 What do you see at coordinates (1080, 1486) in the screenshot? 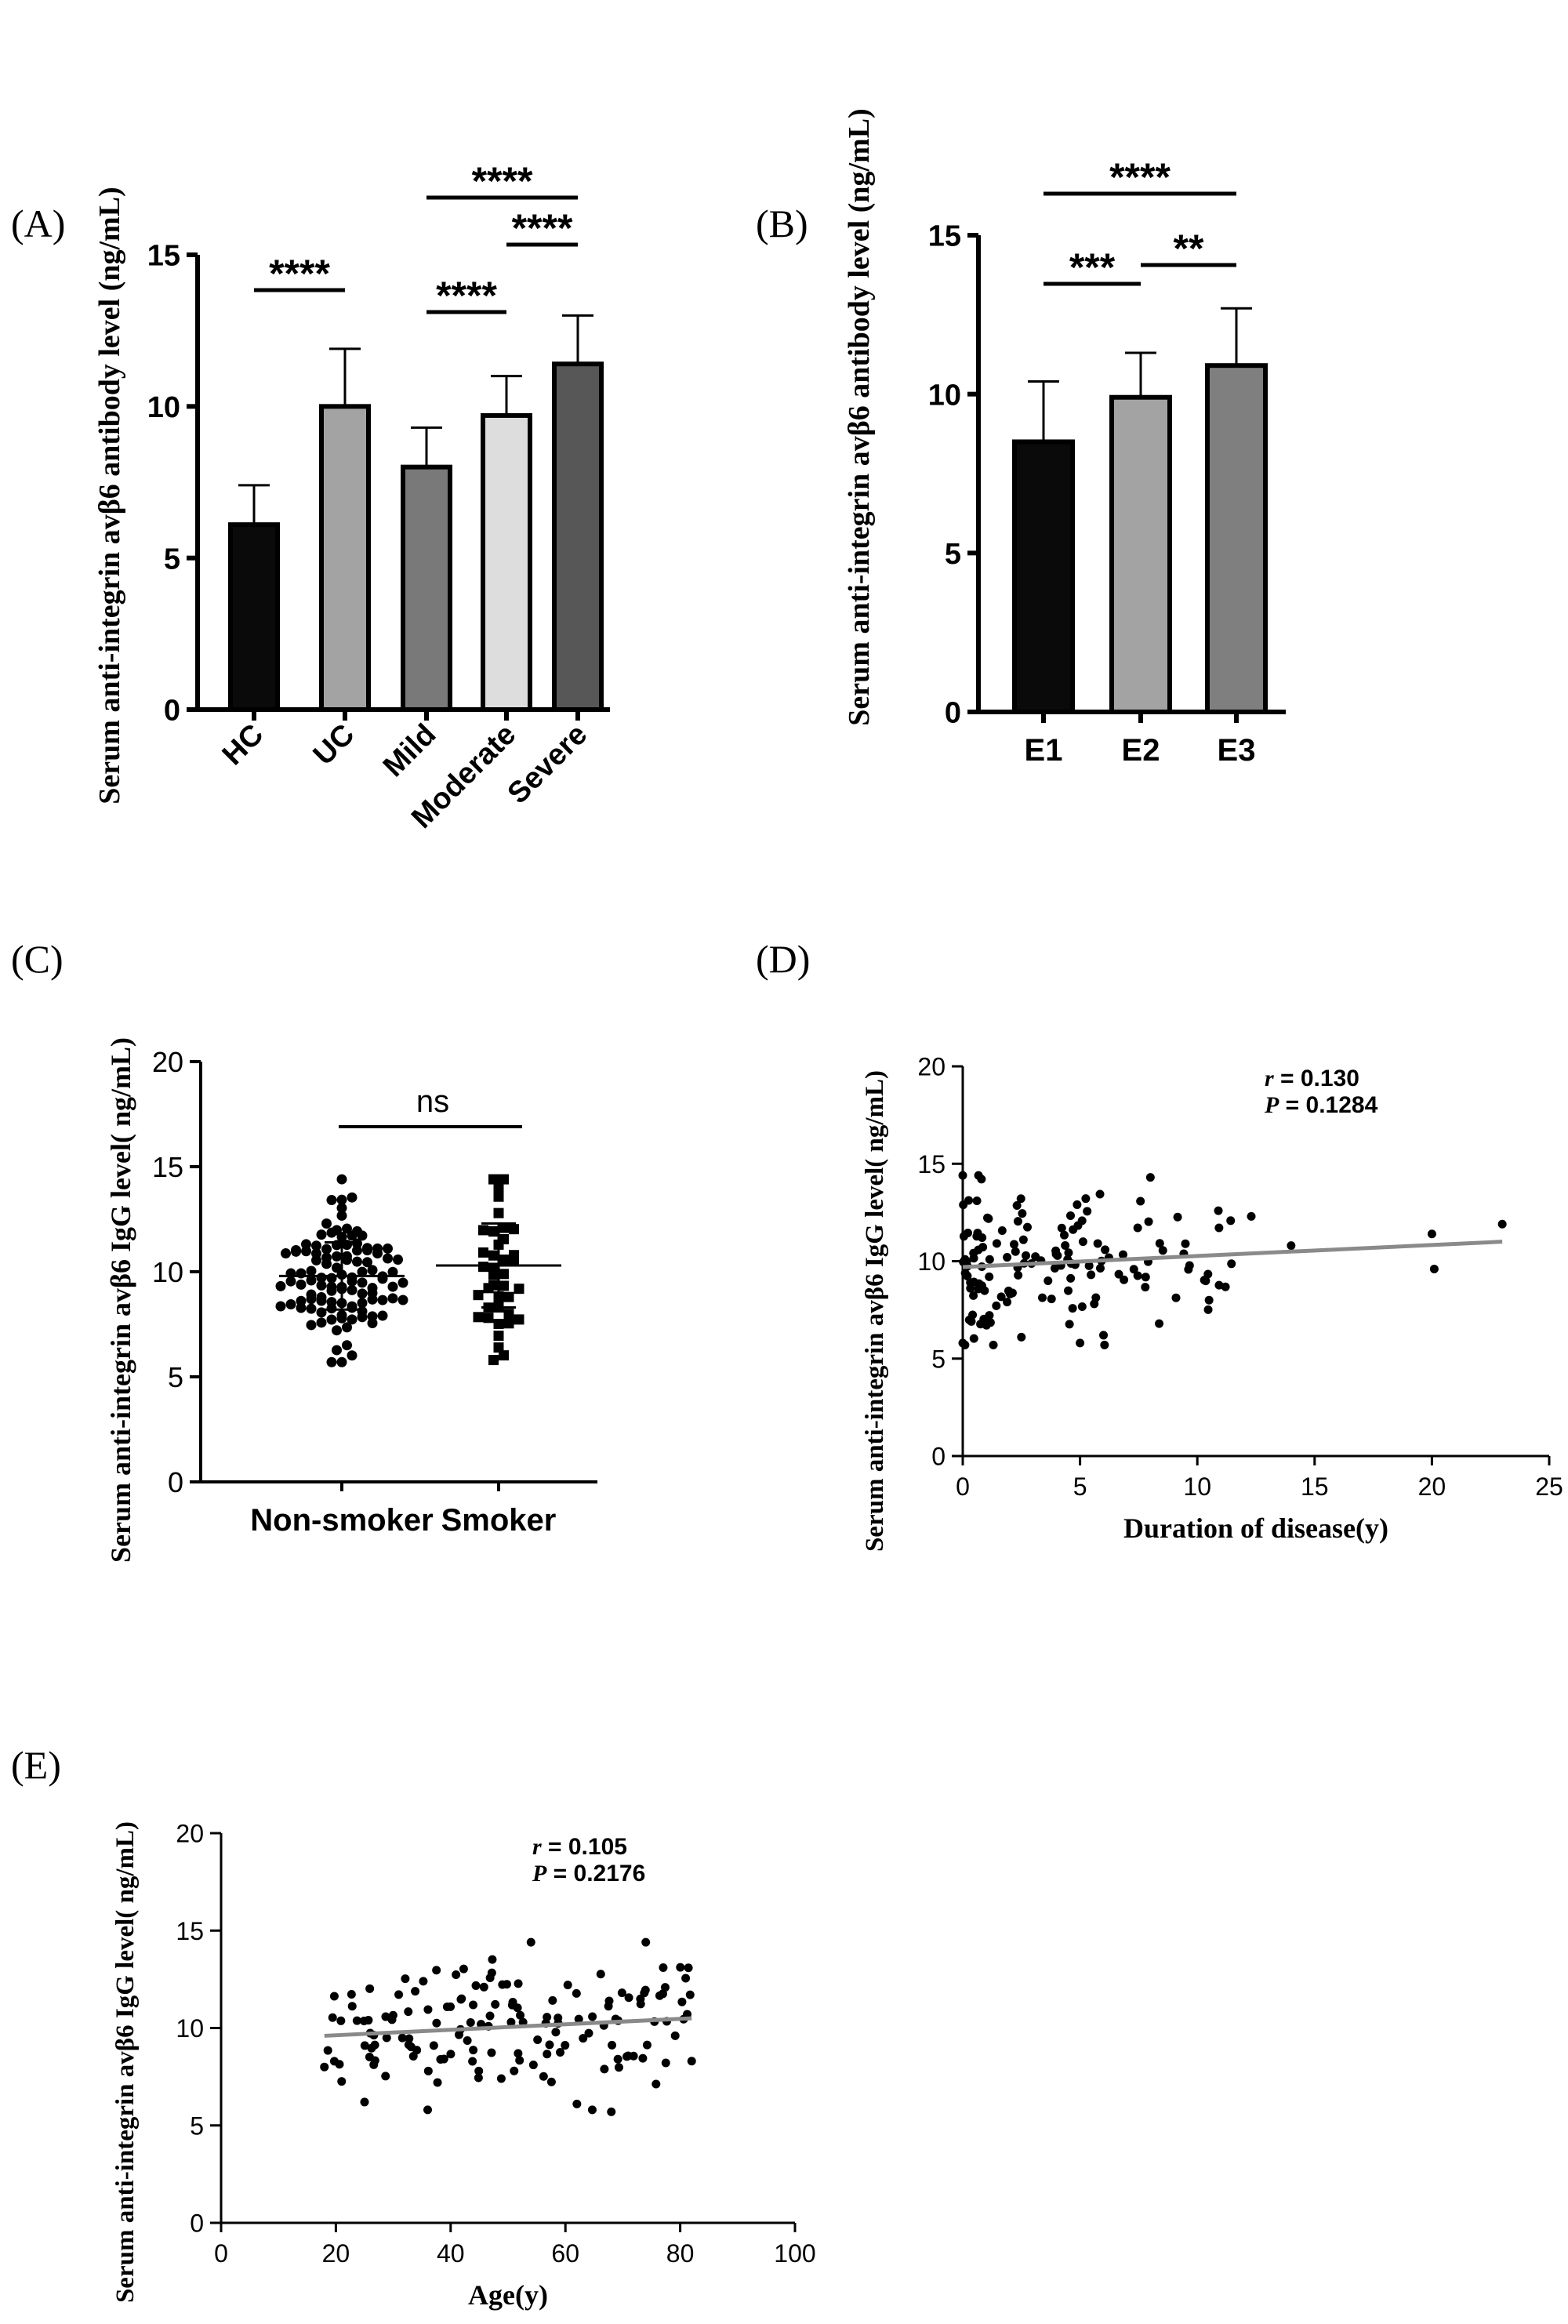
I see `x-tick-label: 5` at bounding box center [1080, 1486].